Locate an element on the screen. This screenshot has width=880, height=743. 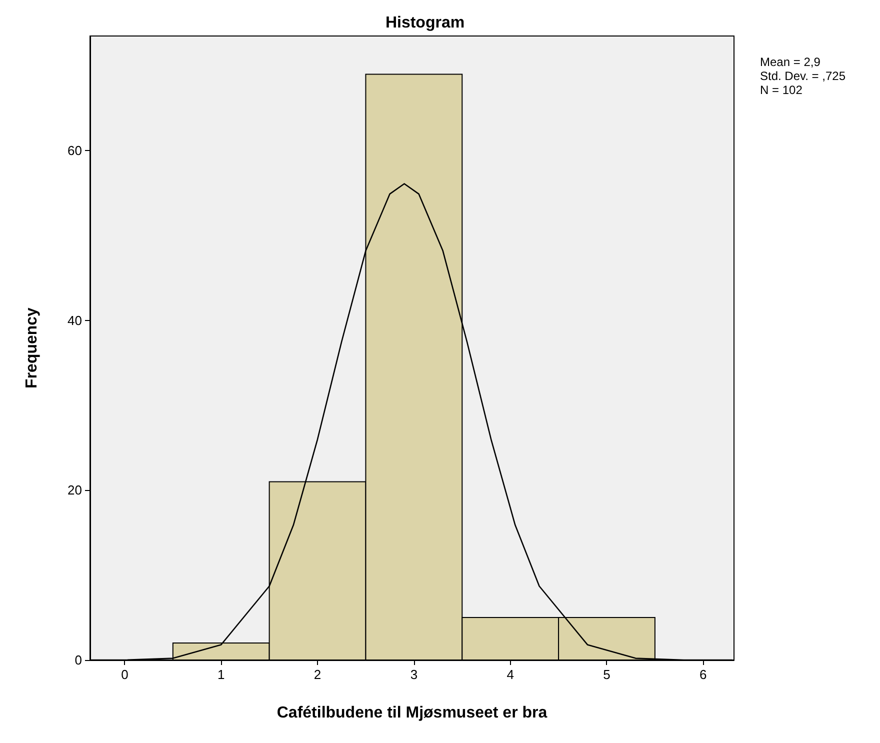
y-axis-title: Frequency is located at coordinates (32, 347).